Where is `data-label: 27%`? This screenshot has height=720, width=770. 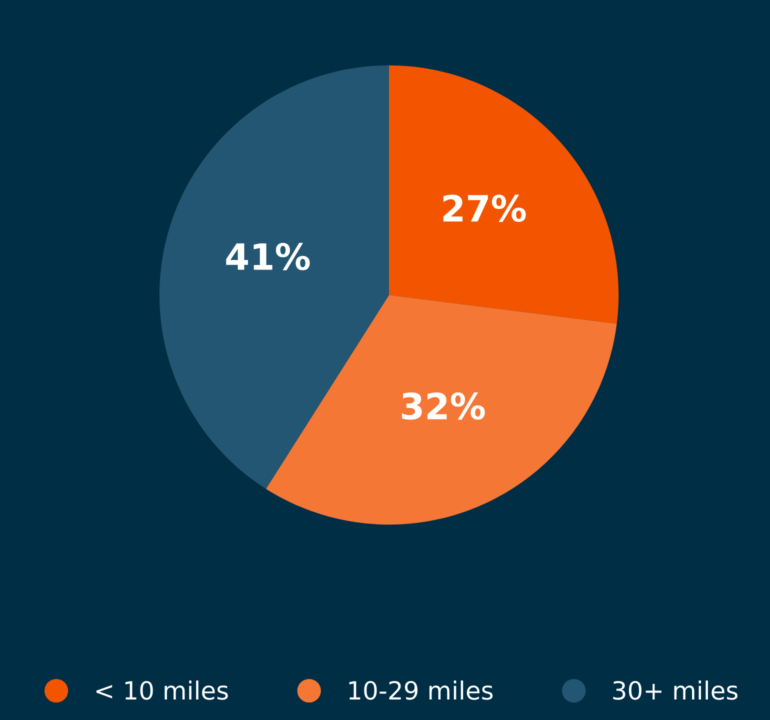 data-label: 27% is located at coordinates (484, 208).